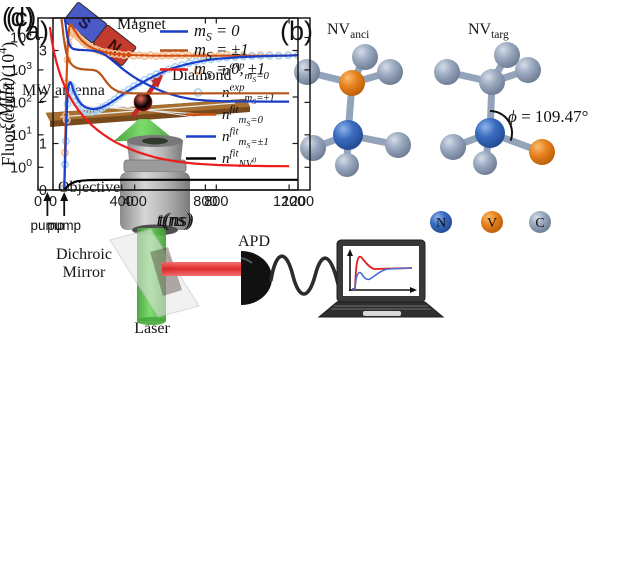  I want to click on svg-text: mS = 0, so click(217, 32).